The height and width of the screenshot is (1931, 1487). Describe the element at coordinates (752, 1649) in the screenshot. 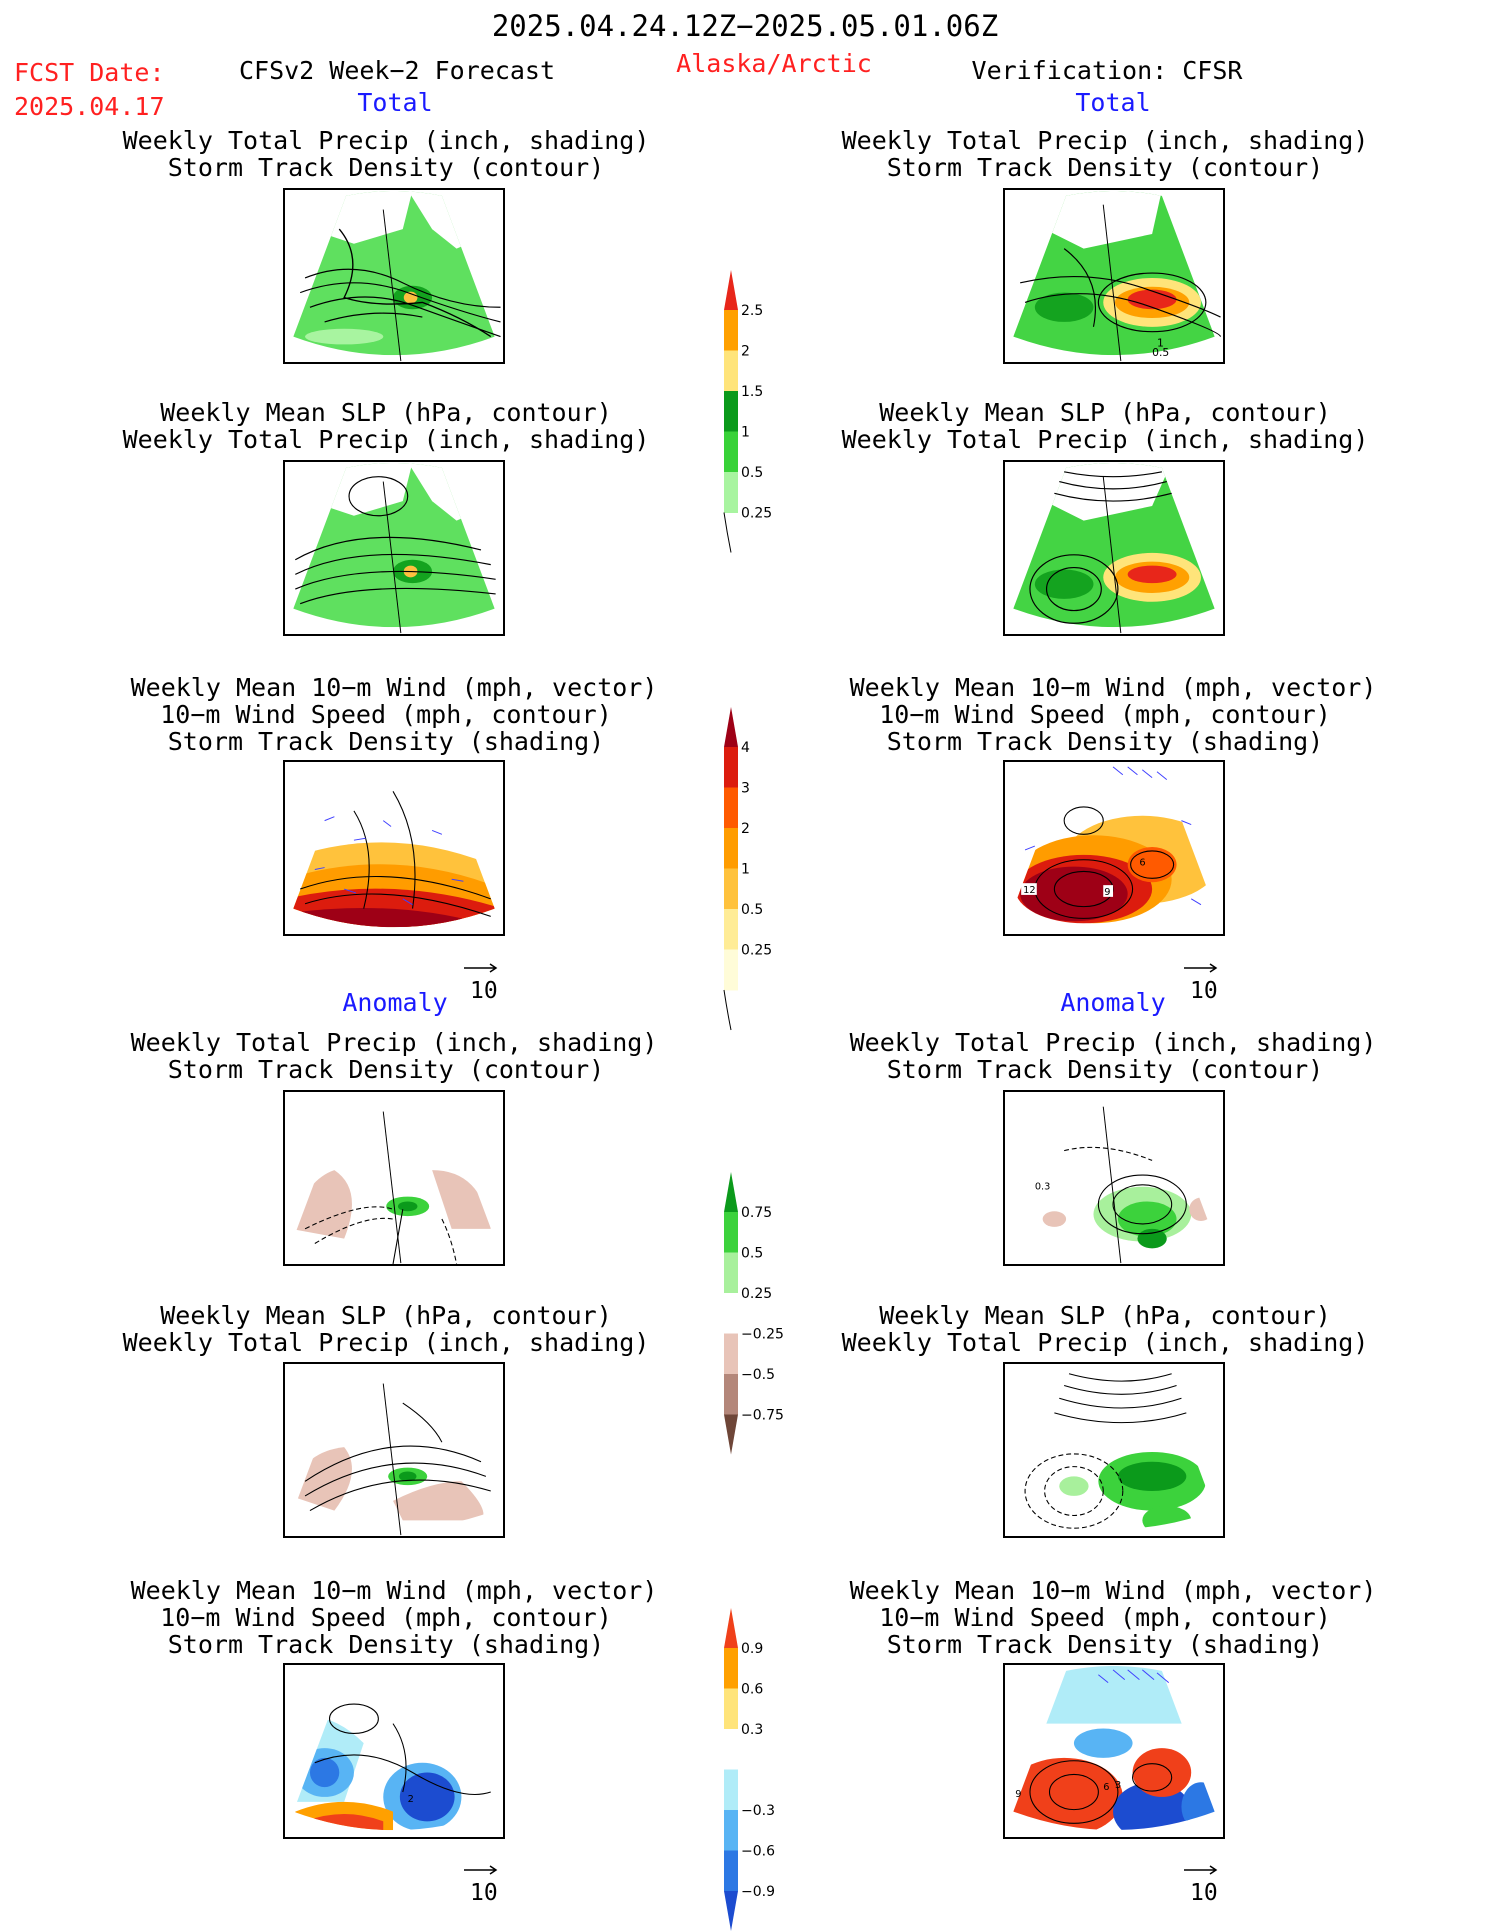

I see `colorbar-label: 0.9` at that location.